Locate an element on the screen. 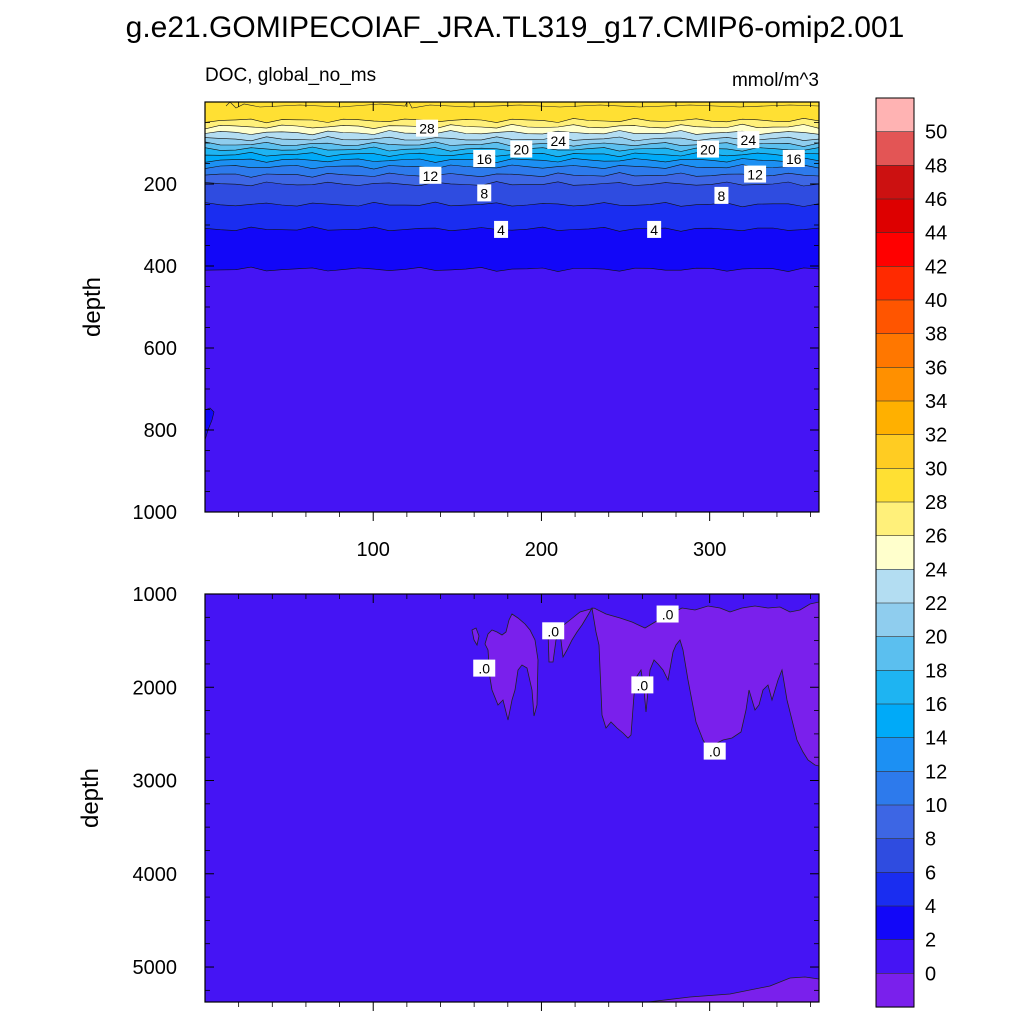  colorbar-label: 8 is located at coordinates (930, 840).